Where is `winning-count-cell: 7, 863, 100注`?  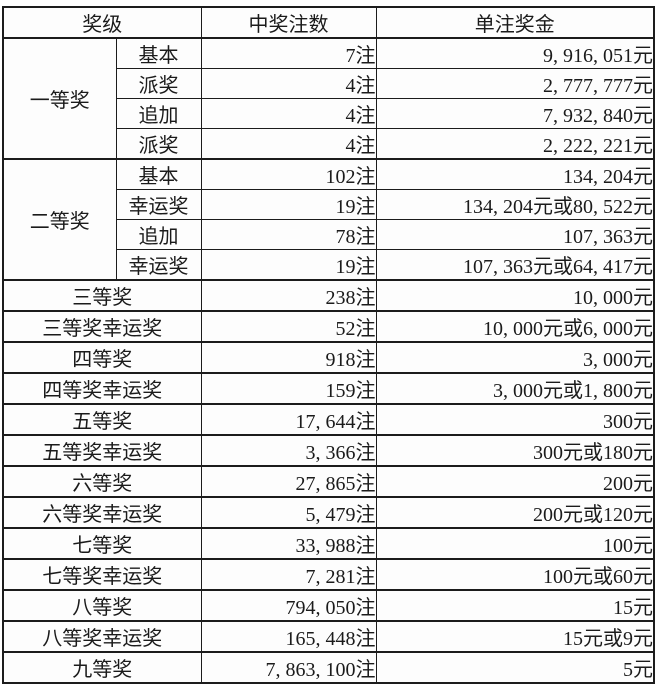 winning-count-cell: 7, 863, 100注 is located at coordinates (288, 667).